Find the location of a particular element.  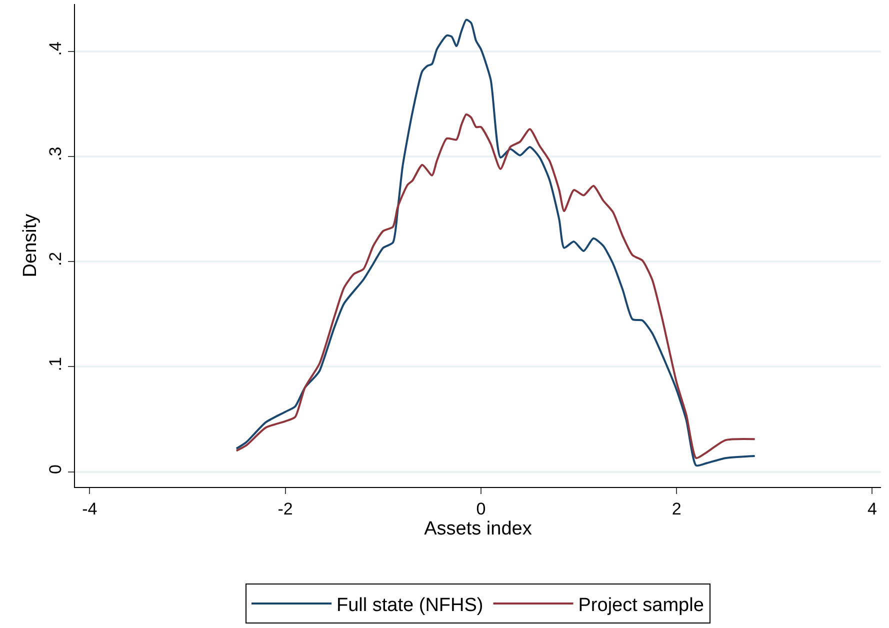

x-tick-label: -4 is located at coordinates (90, 508).